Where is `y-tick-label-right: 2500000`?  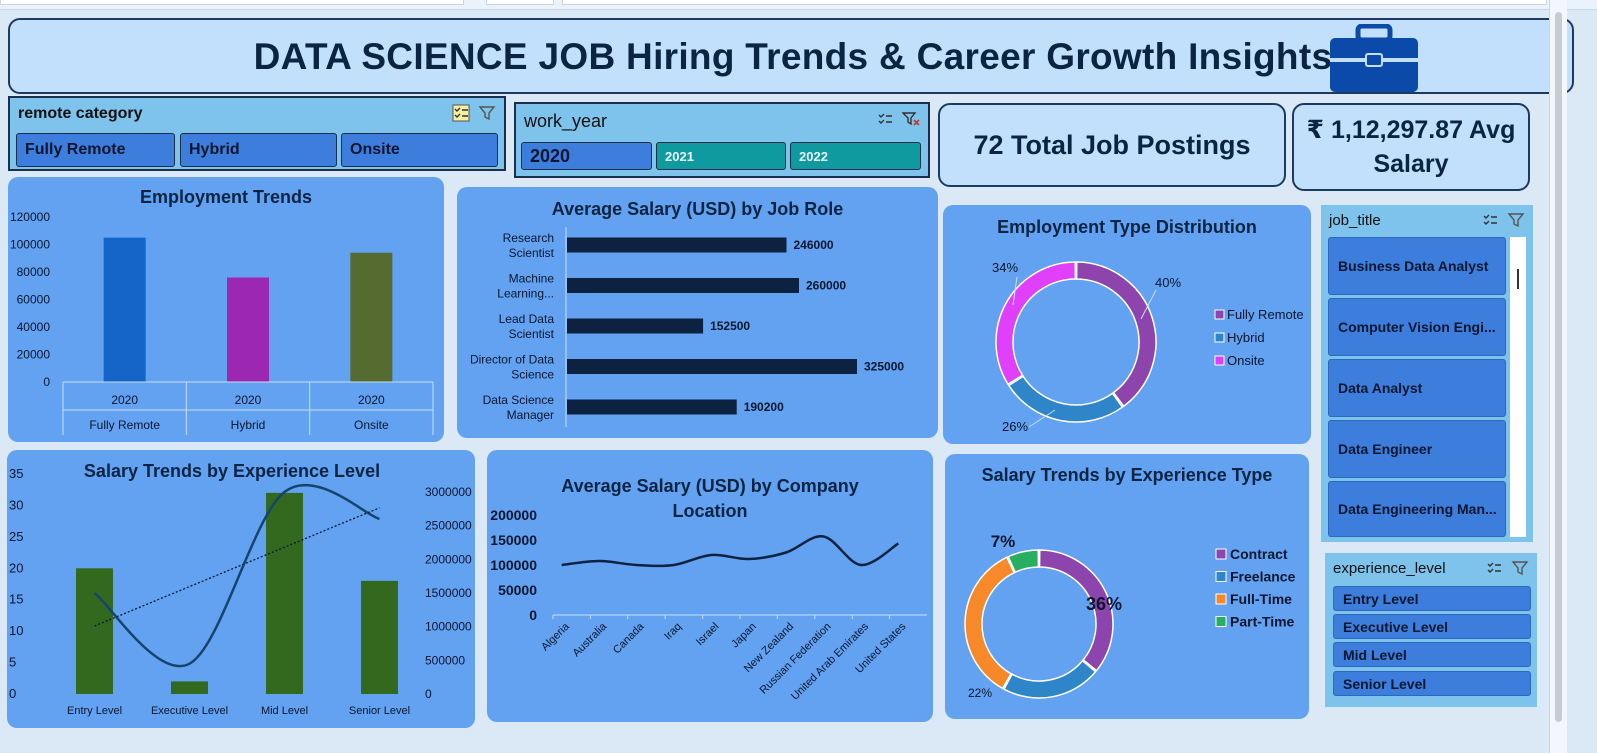
y-tick-label-right: 2500000 is located at coordinates (448, 526).